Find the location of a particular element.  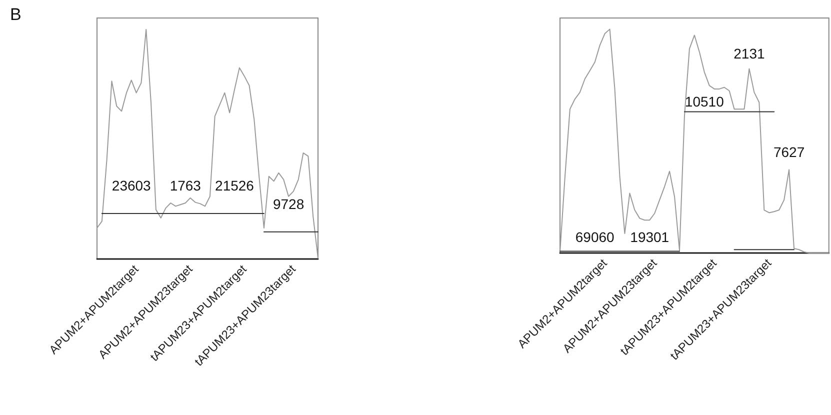

annotation: 1763 is located at coordinates (186, 185).